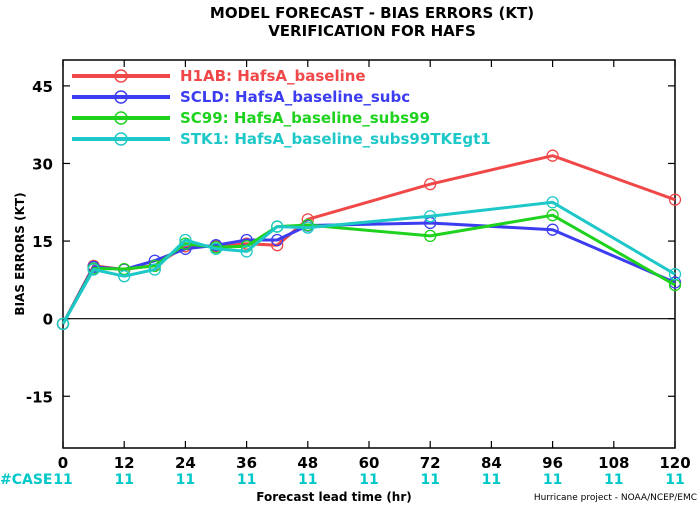 This screenshot has height=511, width=700. What do you see at coordinates (42, 164) in the screenshot?
I see `y-tick-label: 30` at bounding box center [42, 164].